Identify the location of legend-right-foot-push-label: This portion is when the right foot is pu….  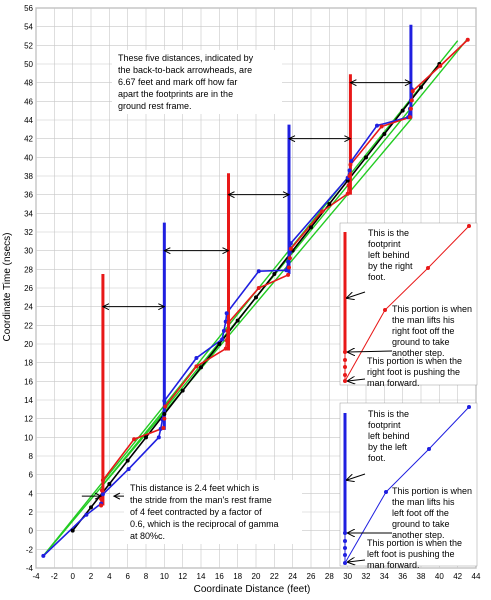
(414, 372).